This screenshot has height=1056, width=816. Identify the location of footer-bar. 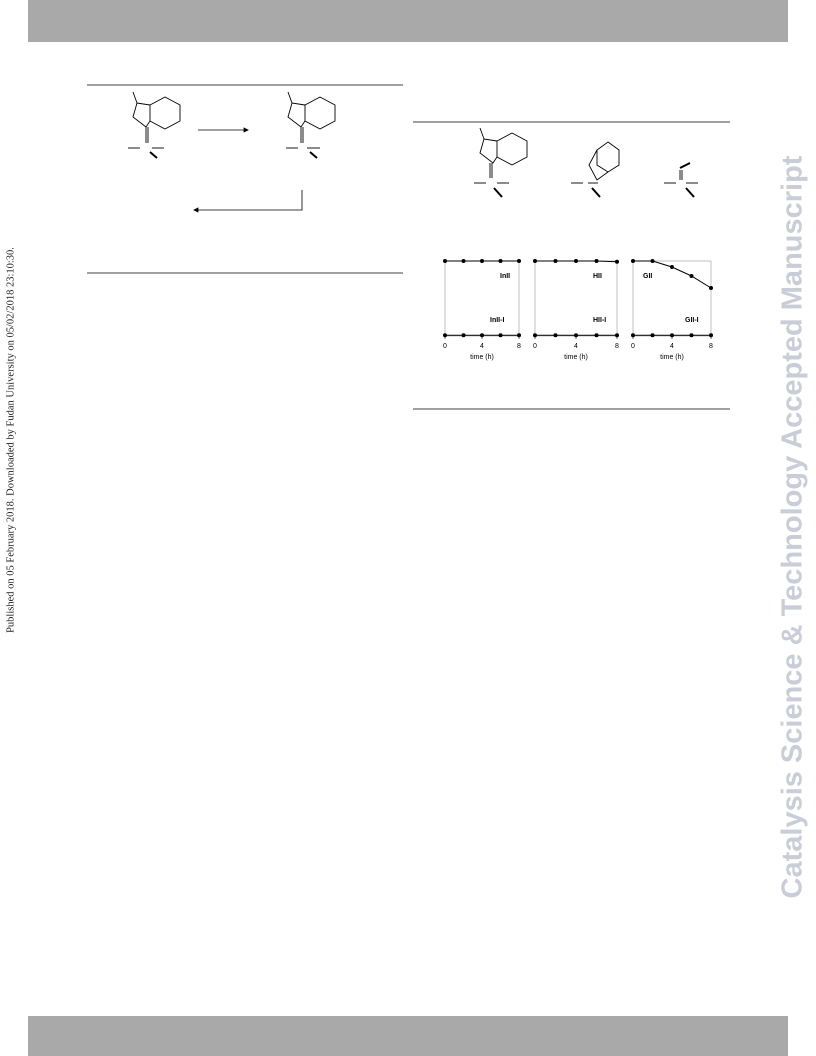
(408, 1036).